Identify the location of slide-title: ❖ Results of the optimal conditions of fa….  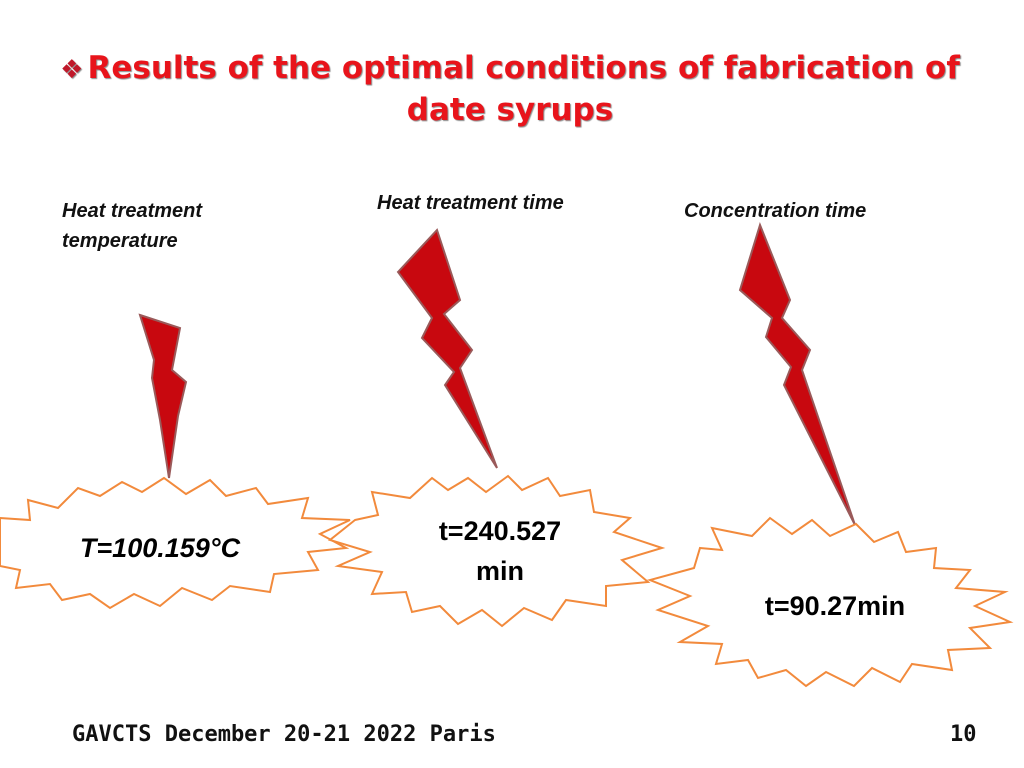
(510, 89).